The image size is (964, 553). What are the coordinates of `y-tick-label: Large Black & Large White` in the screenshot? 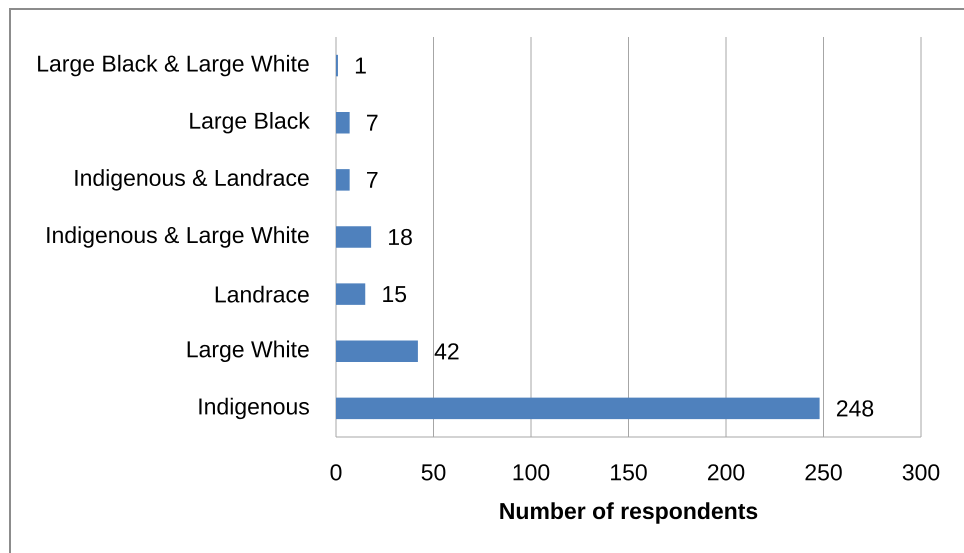 It's located at (173, 65).